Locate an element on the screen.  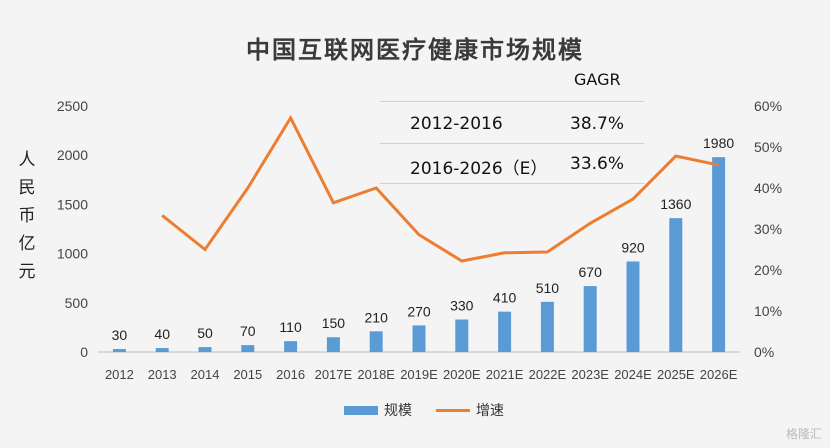
data-label: 50 is located at coordinates (205, 333).